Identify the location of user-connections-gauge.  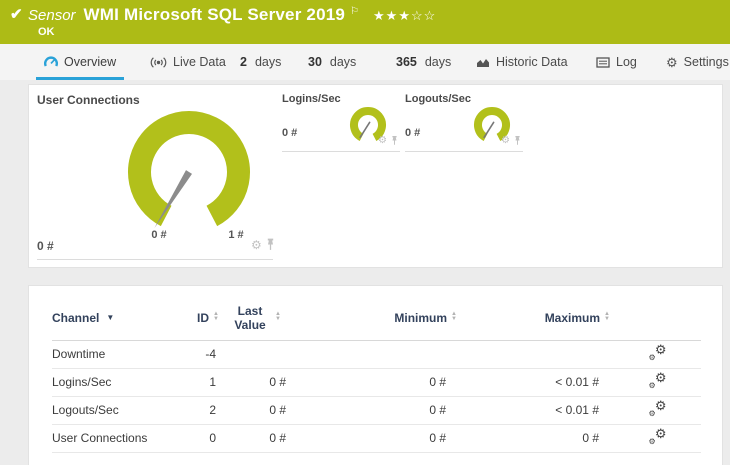
(189, 170).